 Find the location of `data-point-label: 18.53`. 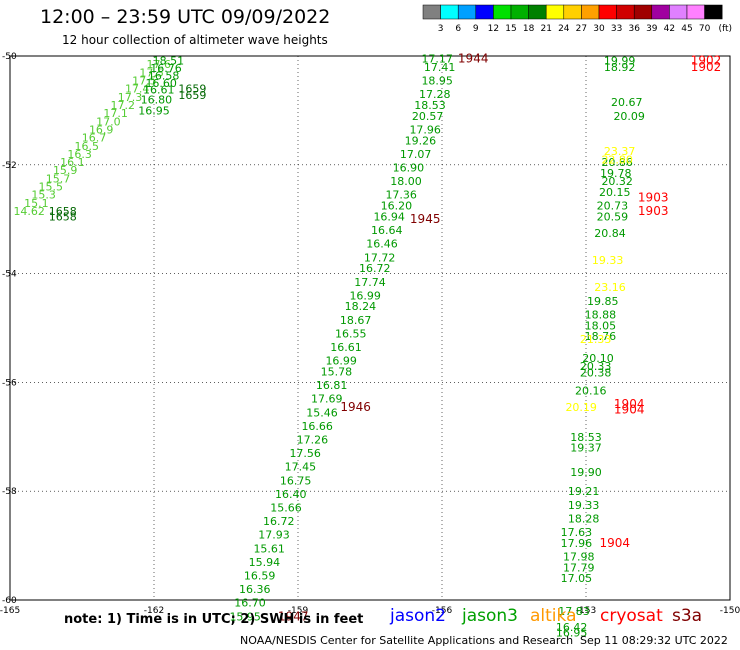

data-point-label: 18.53 is located at coordinates (430, 105).